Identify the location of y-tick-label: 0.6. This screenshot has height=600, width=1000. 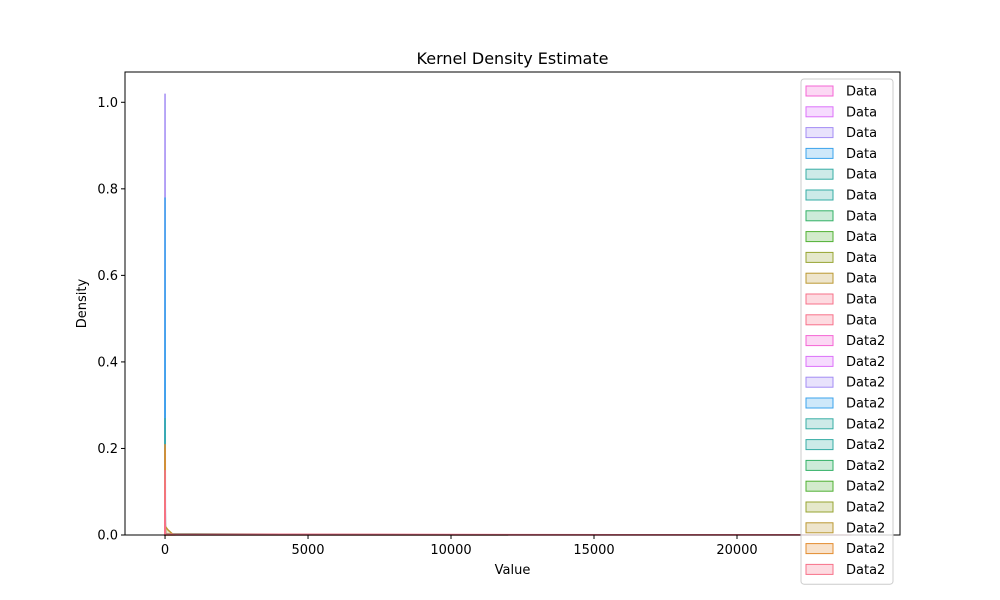
(107, 276).